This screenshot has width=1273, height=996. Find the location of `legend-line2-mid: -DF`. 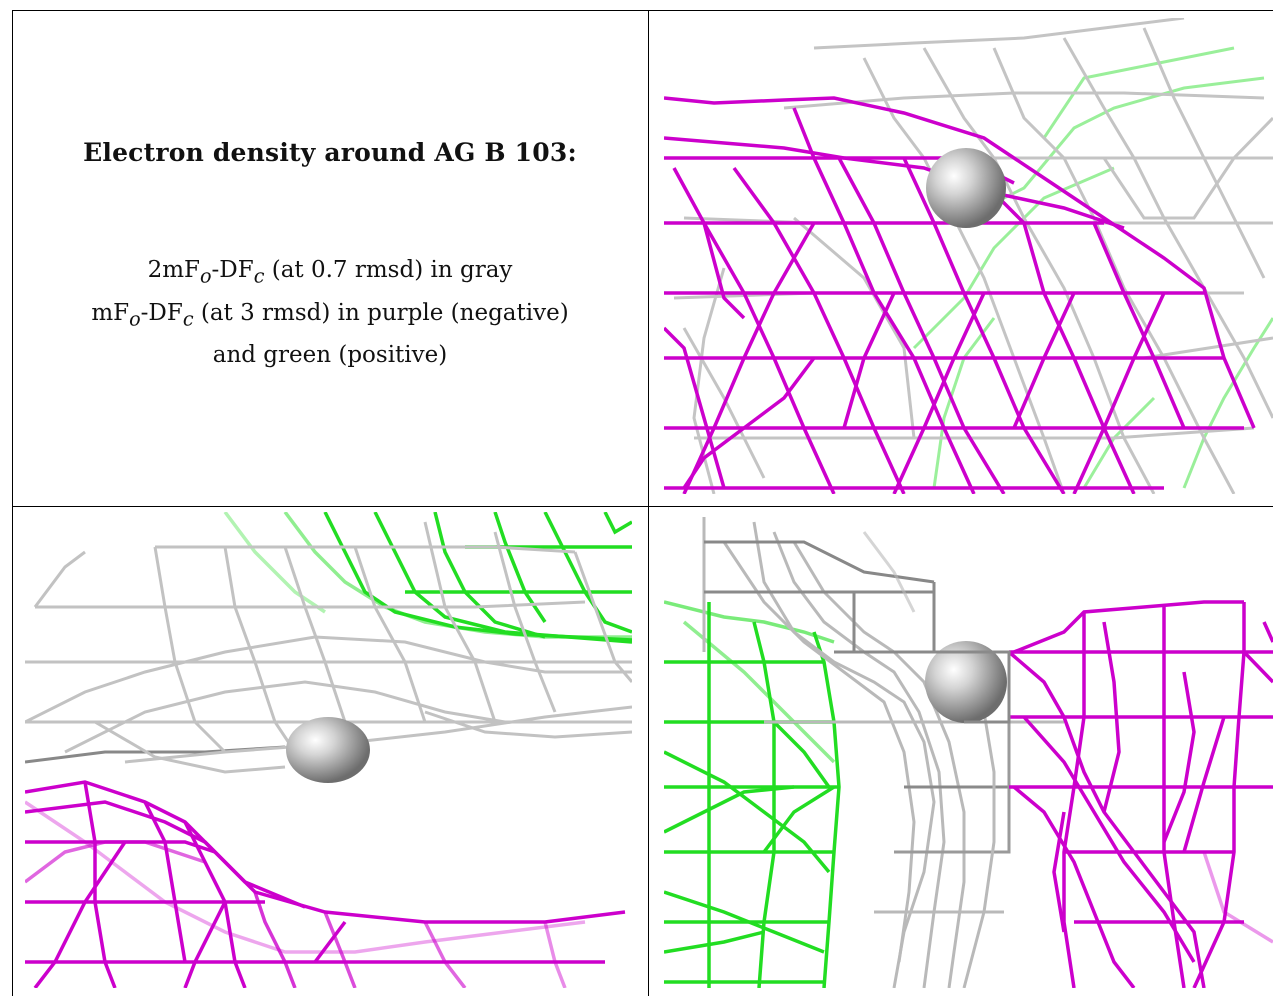

legend-line2-mid: -DF is located at coordinates (161, 312).